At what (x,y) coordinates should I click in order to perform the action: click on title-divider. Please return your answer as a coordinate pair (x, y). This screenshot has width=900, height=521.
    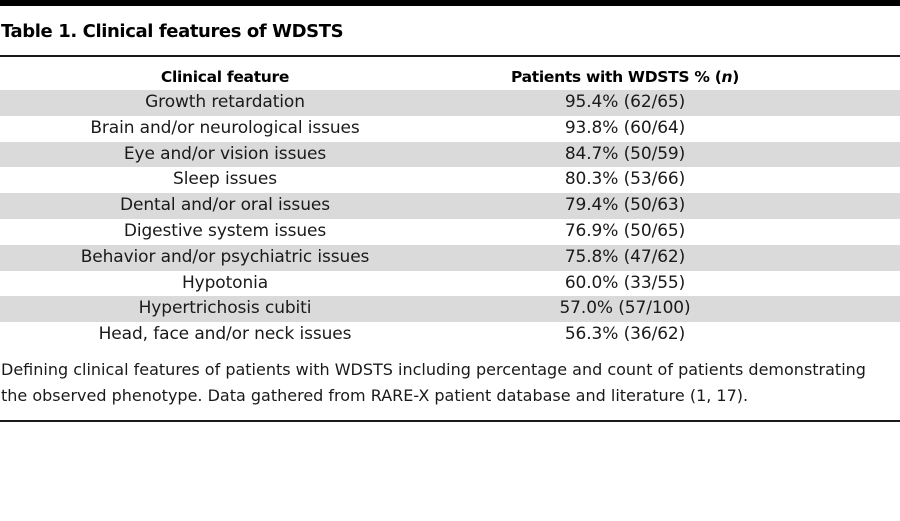
    Looking at the image, I should click on (450, 56).